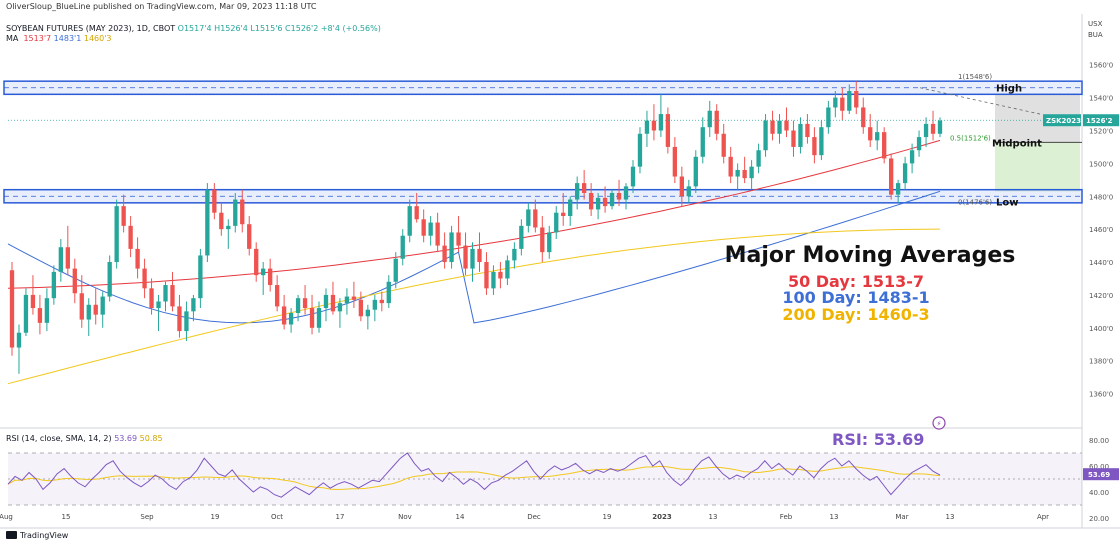 This screenshot has height=551, width=1120. What do you see at coordinates (1009, 88) in the screenshot?
I see `level-high-label: High` at bounding box center [1009, 88].